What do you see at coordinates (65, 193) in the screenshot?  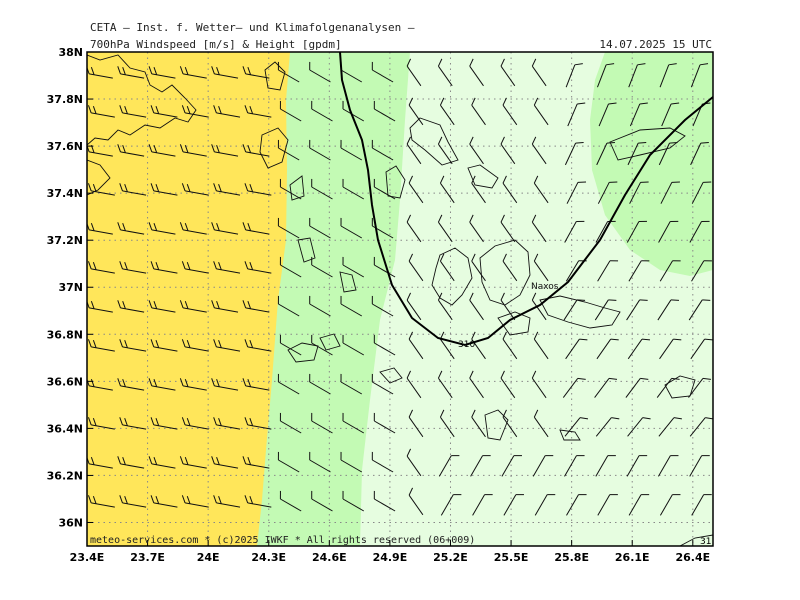 I see `lat-tick-label: 37.4N` at bounding box center [65, 193].